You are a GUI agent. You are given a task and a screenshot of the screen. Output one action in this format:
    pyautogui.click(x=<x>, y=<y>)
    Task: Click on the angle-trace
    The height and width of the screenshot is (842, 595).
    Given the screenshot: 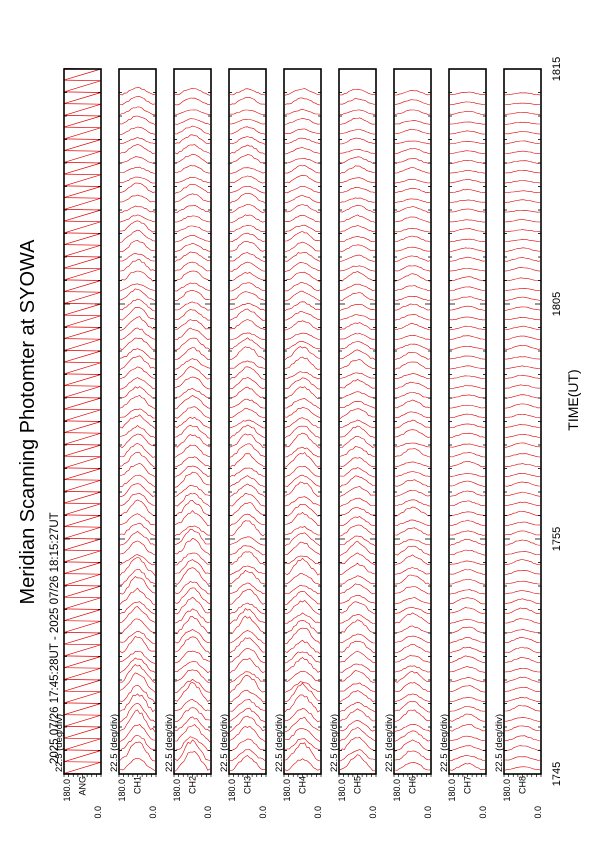 What is the action you would take?
    pyautogui.click(x=82, y=421)
    